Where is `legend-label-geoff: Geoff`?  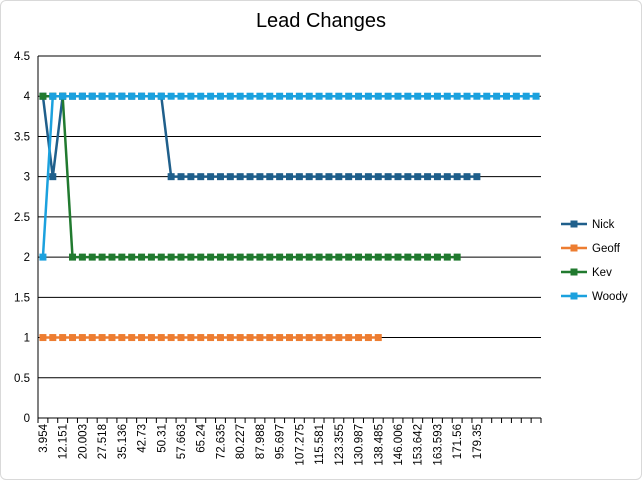
legend-label-geoff: Geoff is located at coordinates (606, 249).